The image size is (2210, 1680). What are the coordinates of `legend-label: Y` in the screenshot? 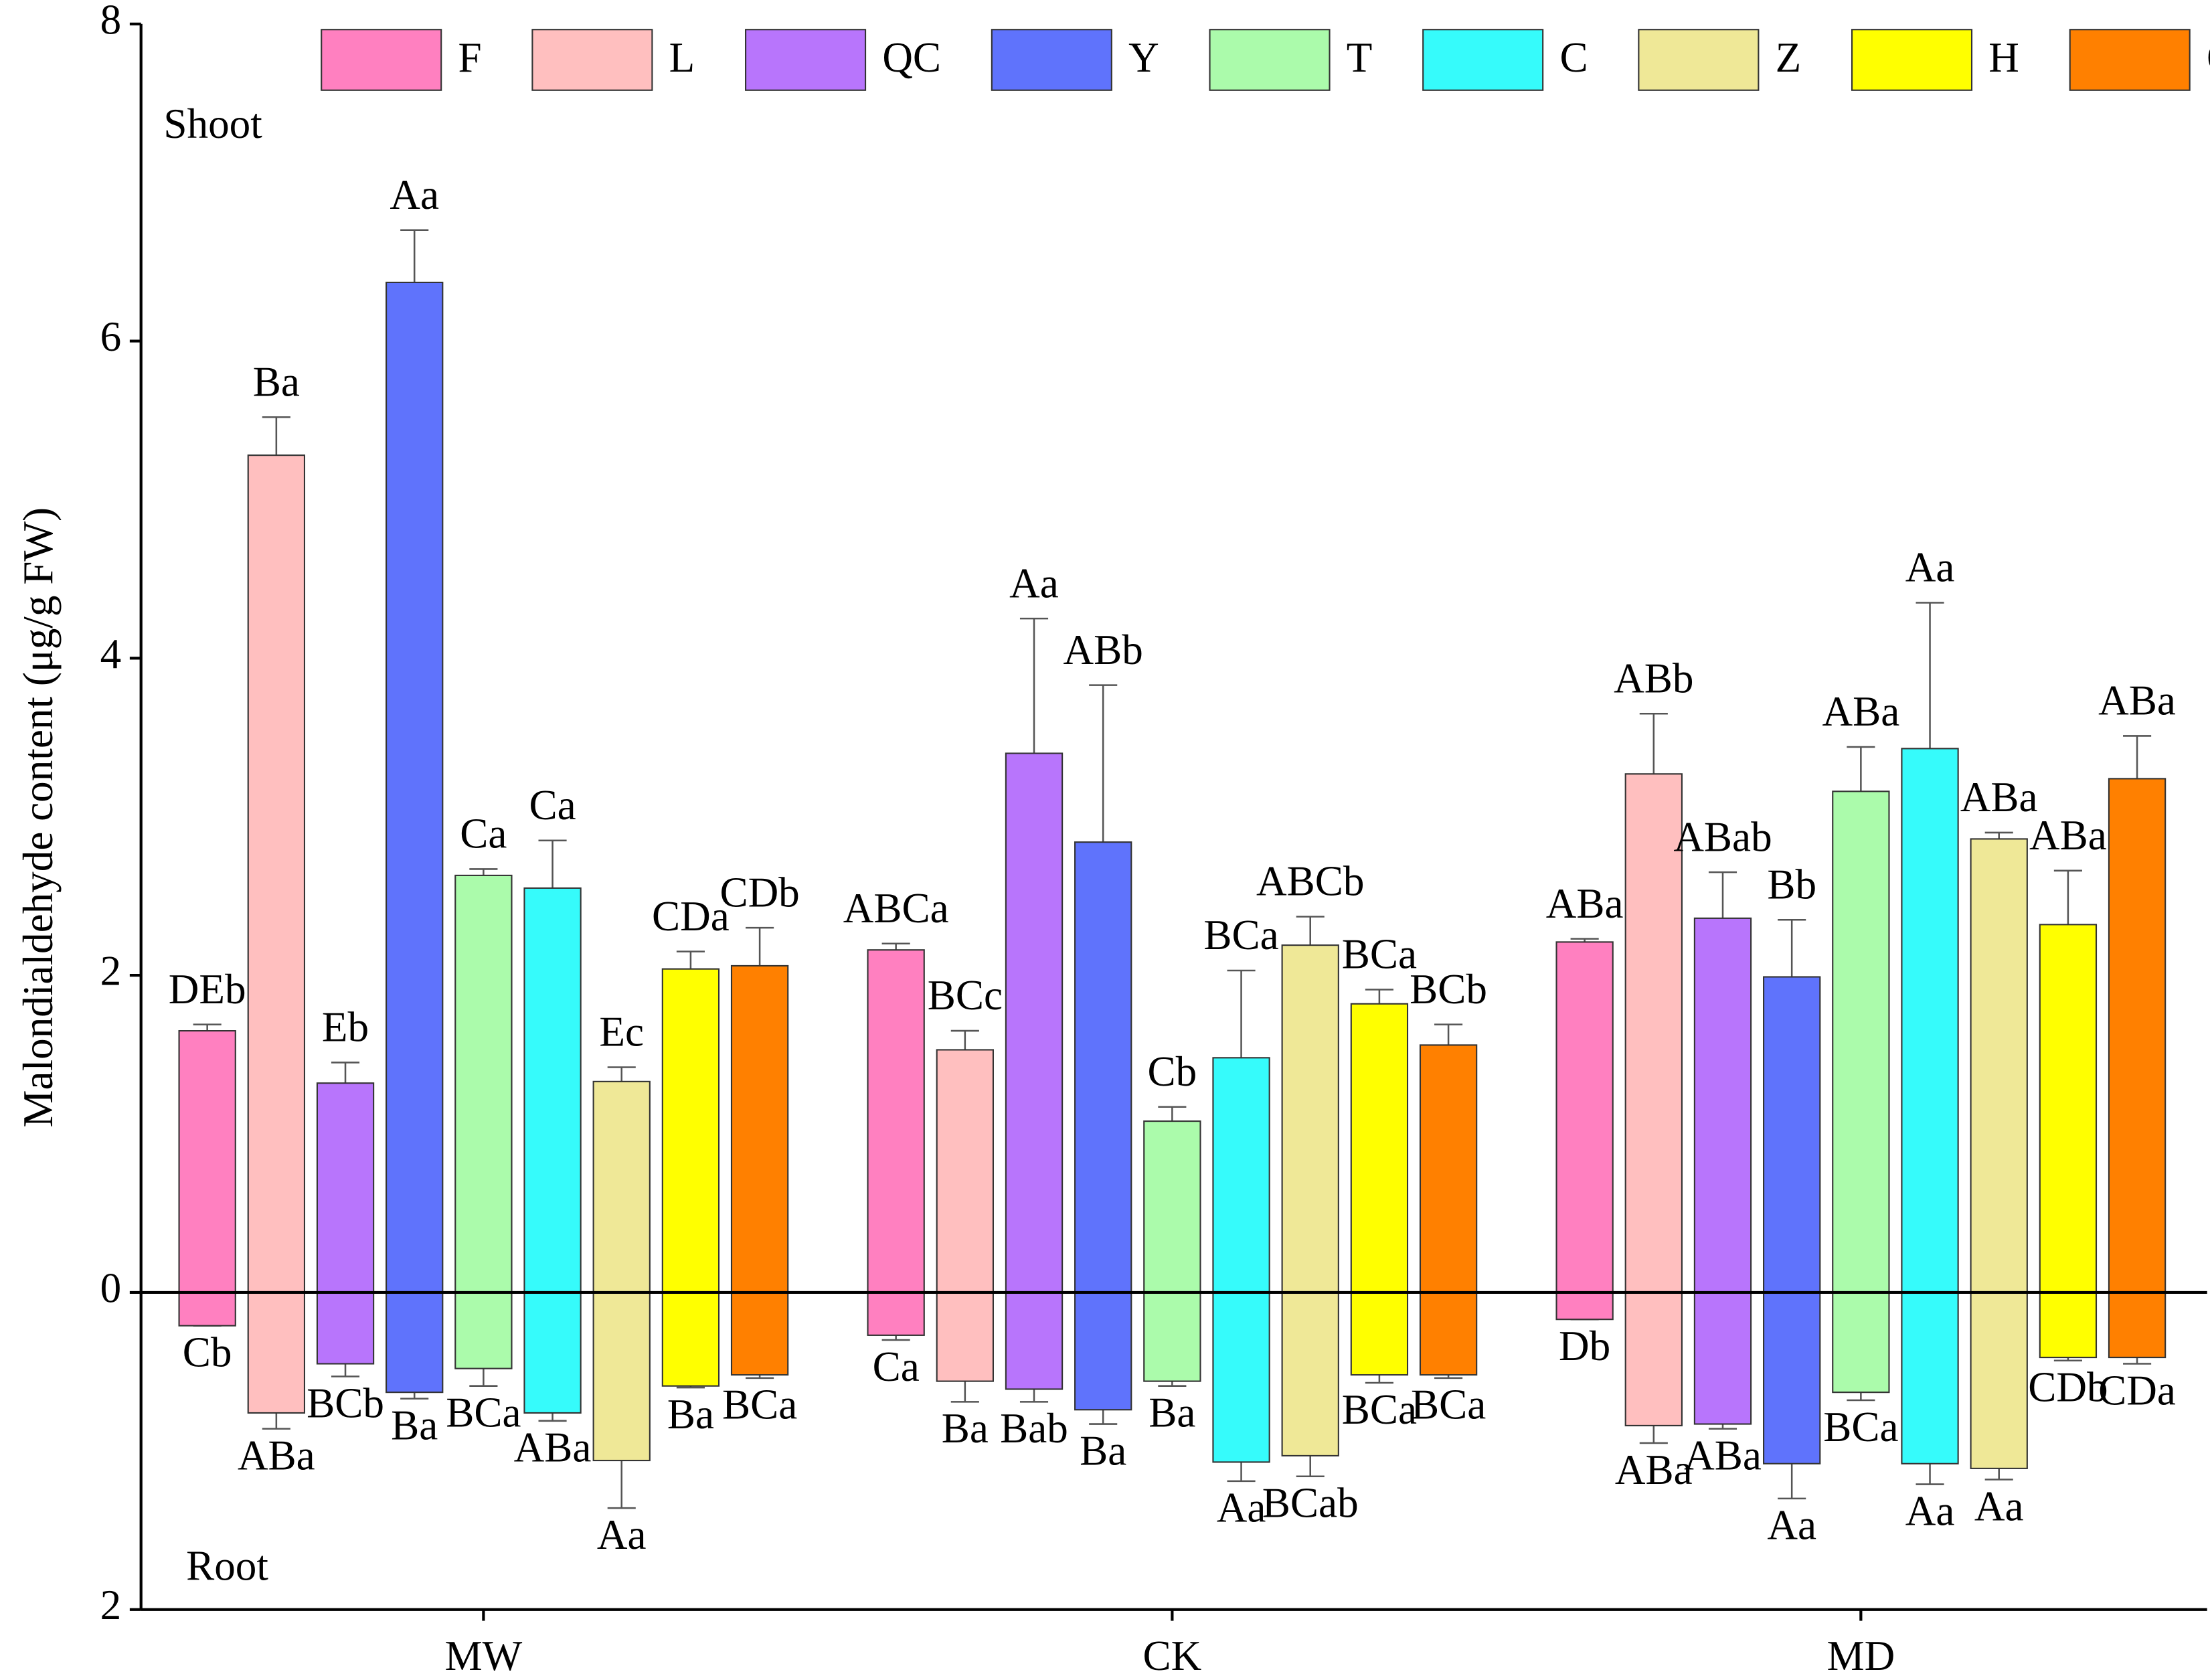 It's located at (1143, 57).